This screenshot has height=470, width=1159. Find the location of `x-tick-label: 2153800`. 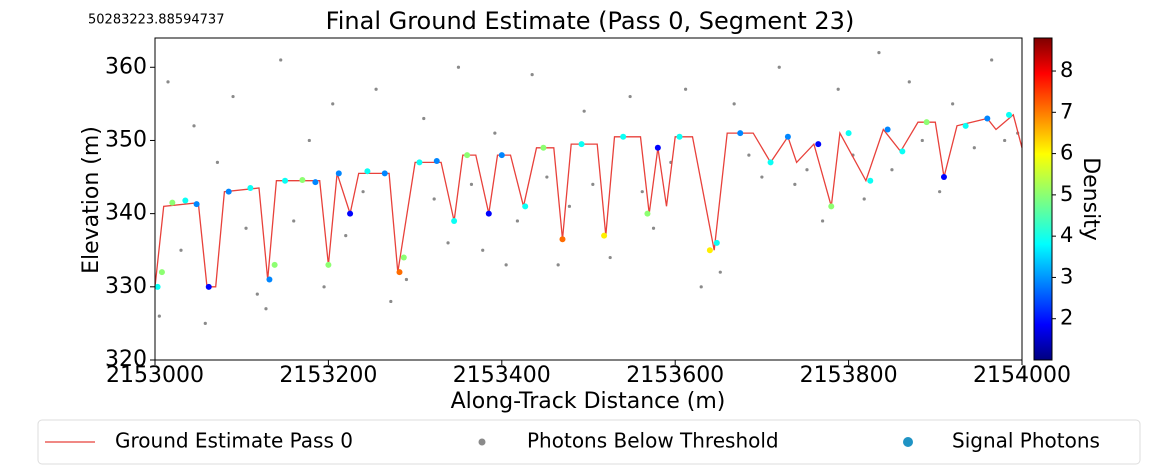

x-tick-label: 2153800 is located at coordinates (849, 375).